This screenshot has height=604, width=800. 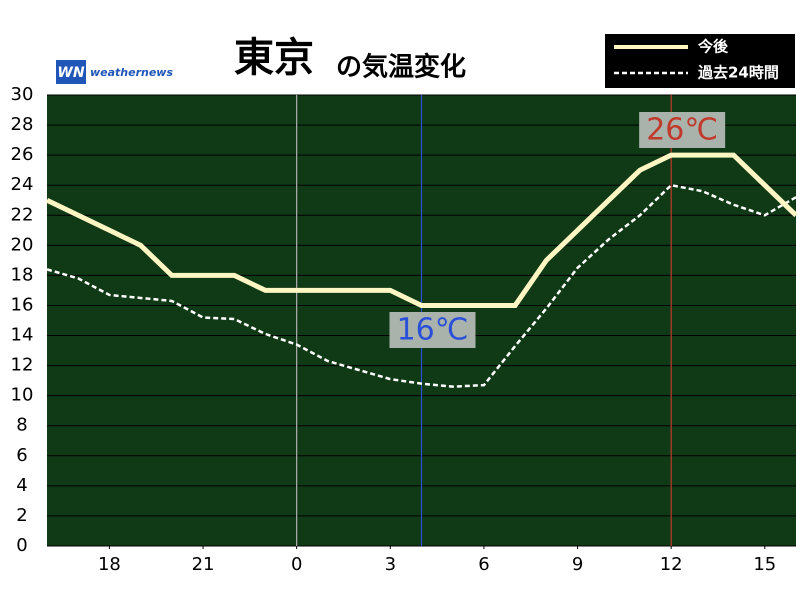 What do you see at coordinates (21, 425) in the screenshot?
I see `y-tick-label: 8` at bounding box center [21, 425].